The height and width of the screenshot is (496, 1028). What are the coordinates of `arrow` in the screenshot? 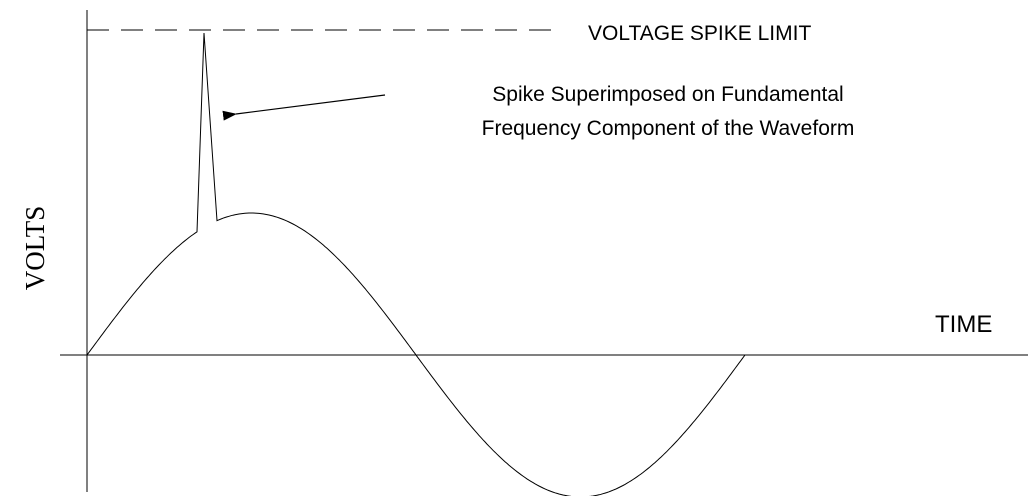 It's located at (304, 107).